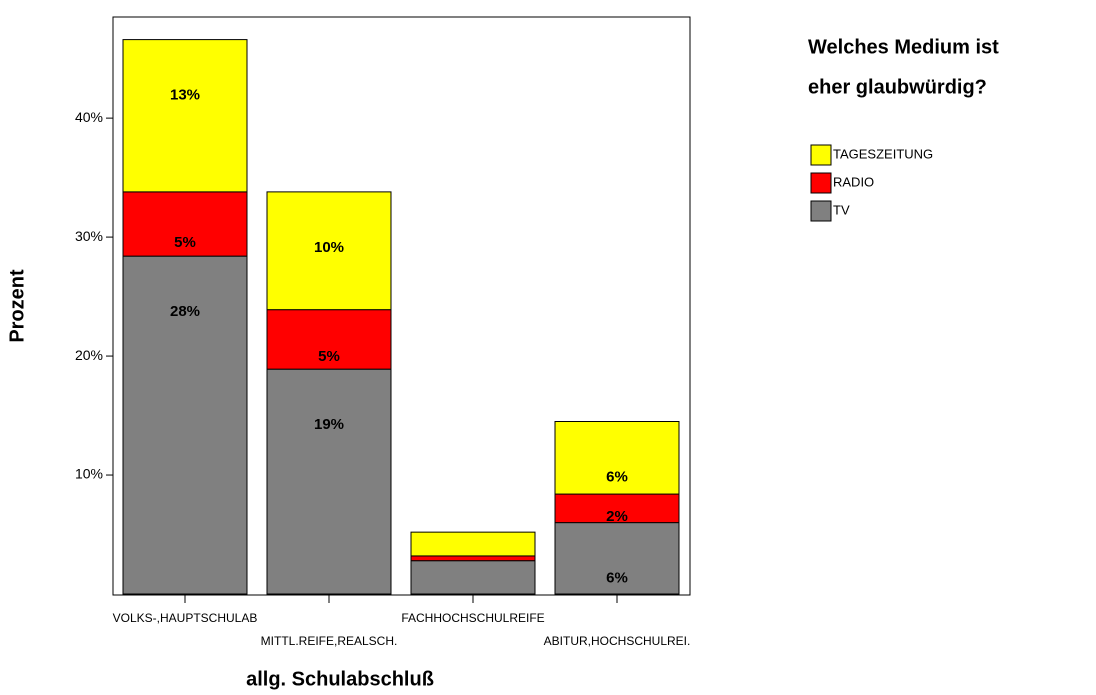  Describe the element at coordinates (897, 87) in the screenshot. I see `legend-title: eher glaubwürdig?` at that location.